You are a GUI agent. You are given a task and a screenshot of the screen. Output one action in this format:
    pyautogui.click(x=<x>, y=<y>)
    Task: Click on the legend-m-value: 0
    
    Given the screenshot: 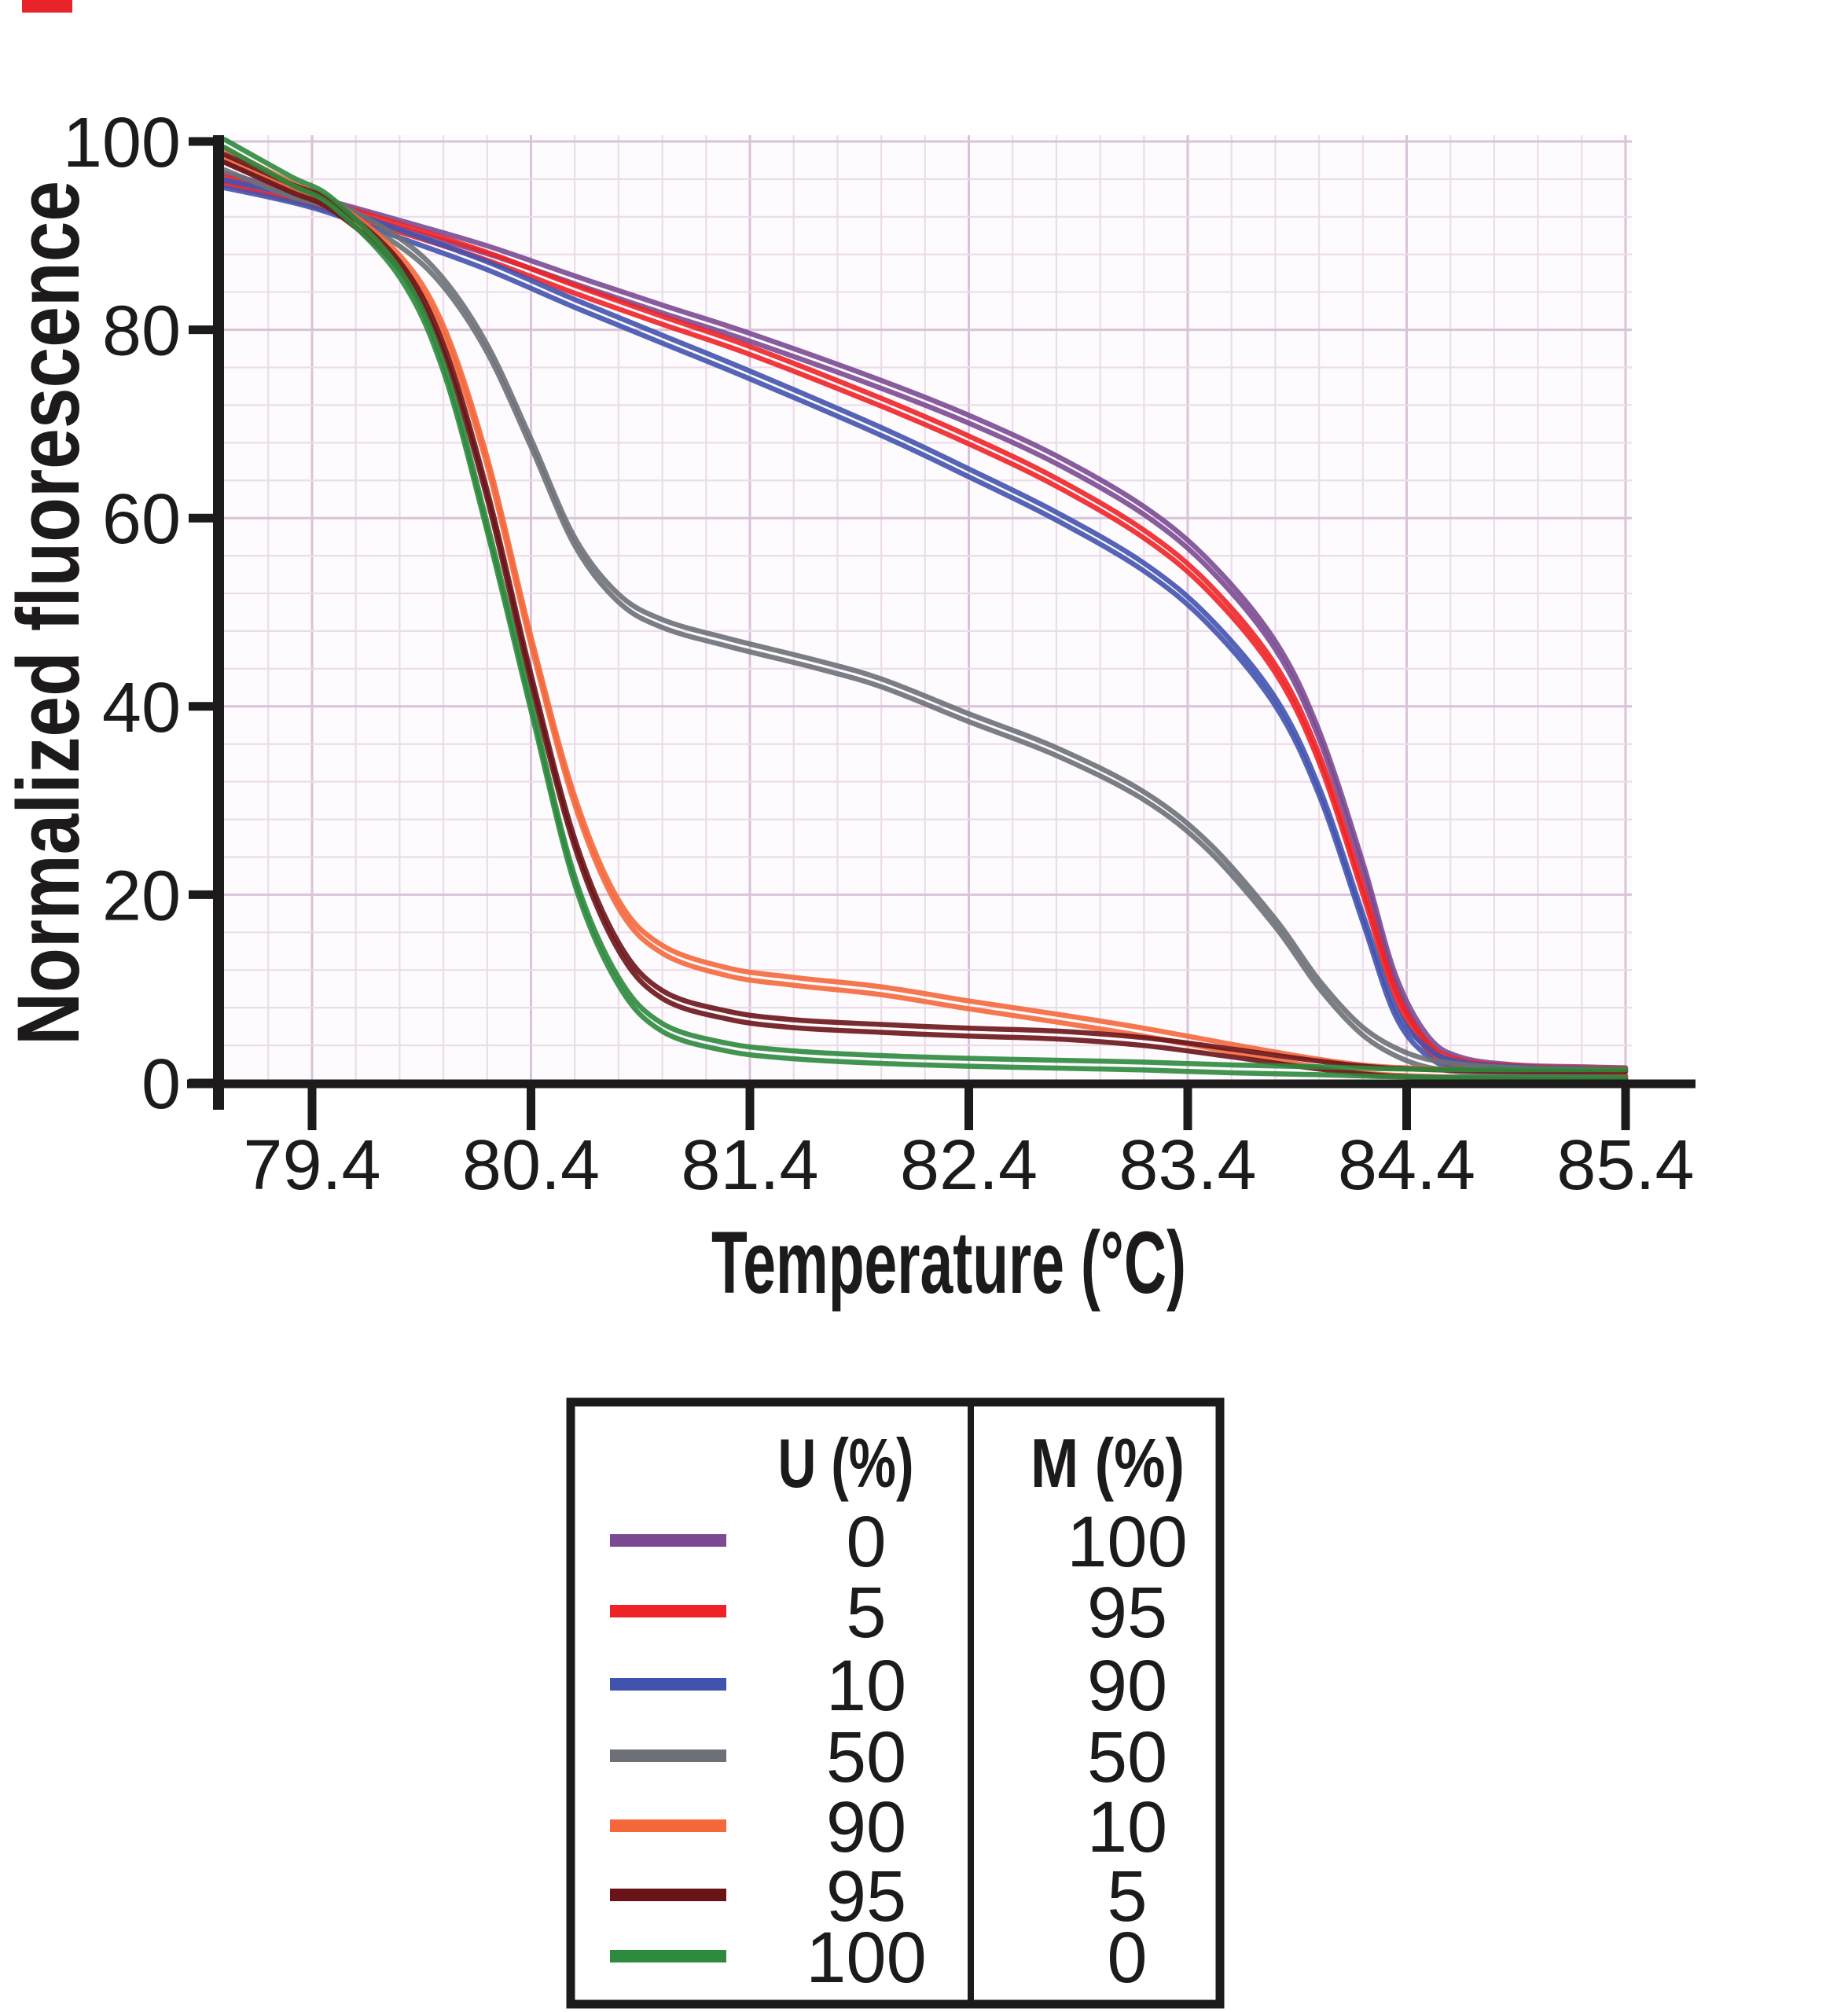 What is the action you would take?
    pyautogui.click(x=1127, y=1958)
    